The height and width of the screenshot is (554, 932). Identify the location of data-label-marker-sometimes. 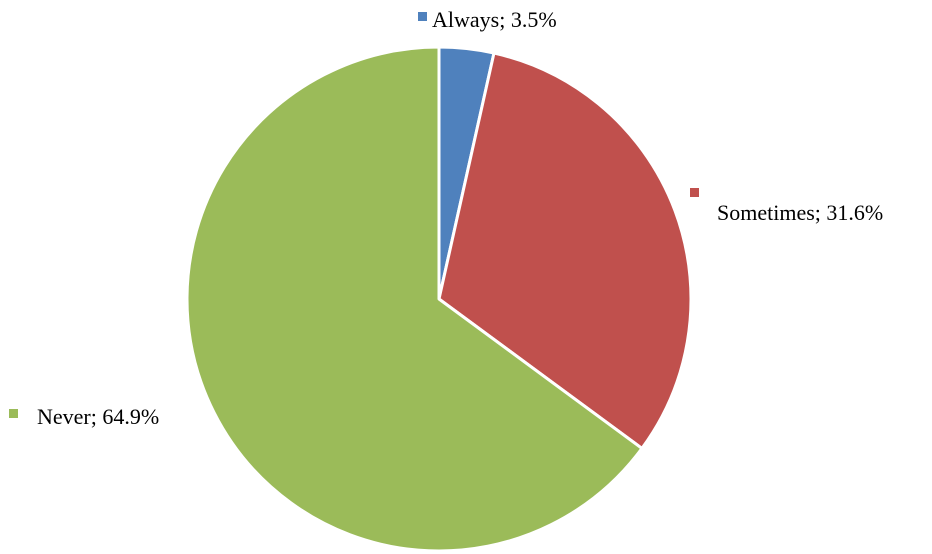
(694, 192).